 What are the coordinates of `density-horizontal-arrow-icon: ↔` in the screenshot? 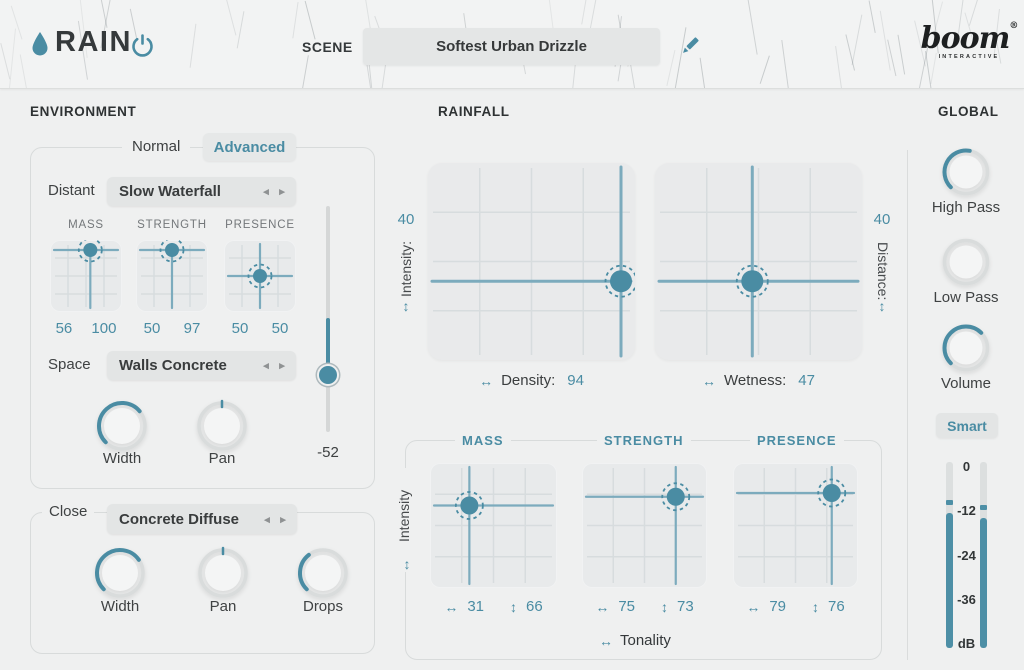 It's located at (486, 380).